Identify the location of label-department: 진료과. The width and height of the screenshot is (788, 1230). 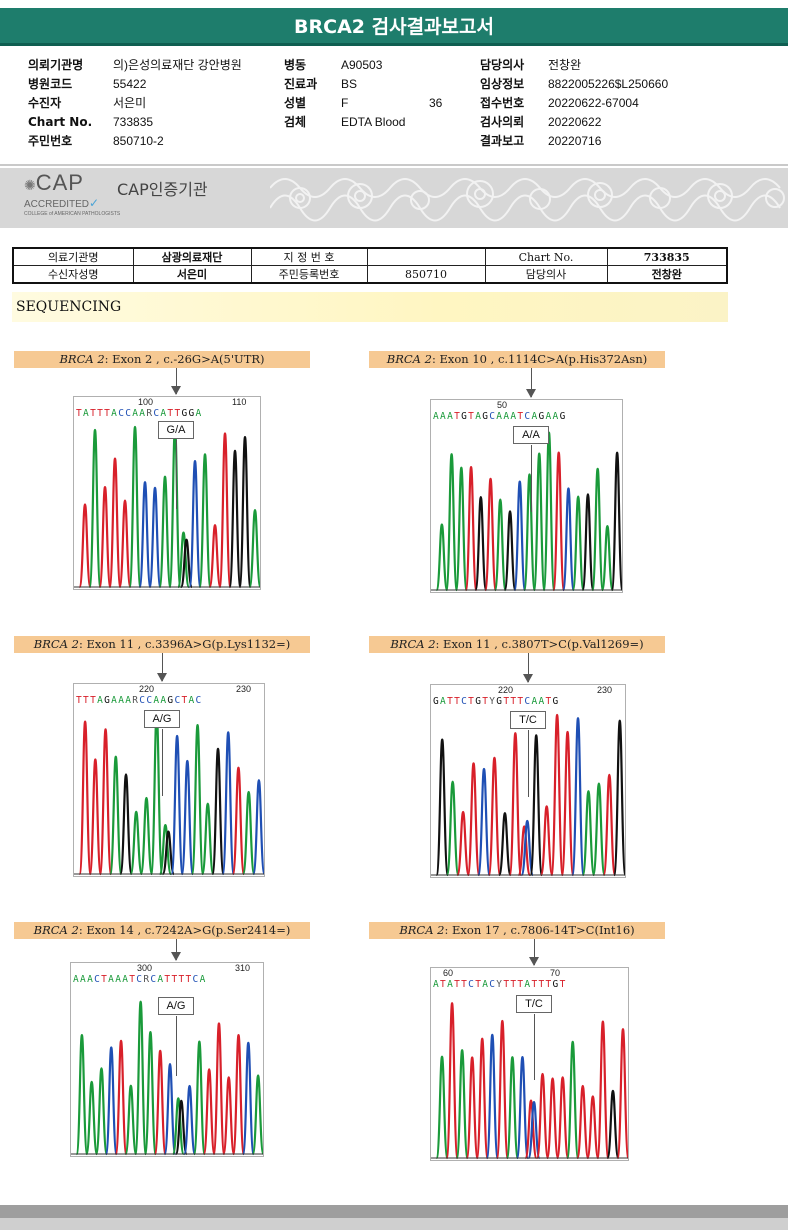
(301, 84).